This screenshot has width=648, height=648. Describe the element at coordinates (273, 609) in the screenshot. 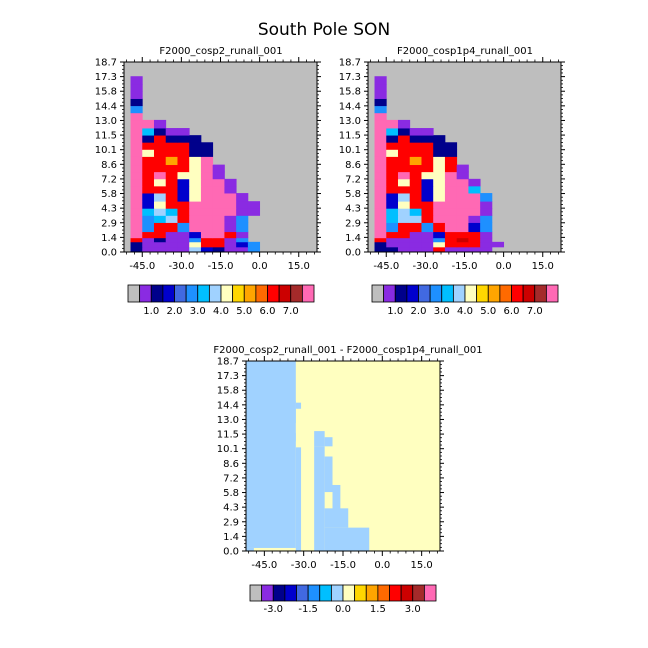

I see `colorbar-label: -3.0` at that location.